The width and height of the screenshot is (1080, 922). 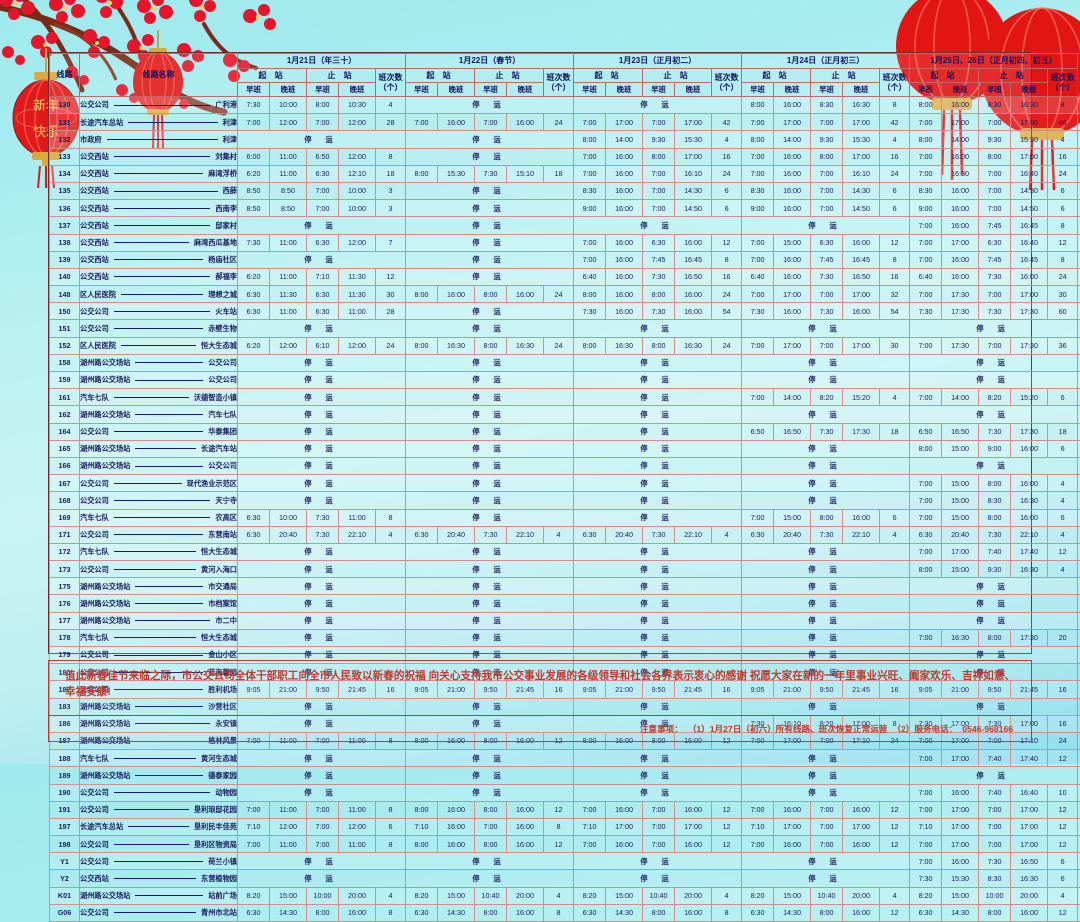 What do you see at coordinates (960, 844) in the screenshot?
I see `start-last-cell-g4: 17:00` at bounding box center [960, 844].